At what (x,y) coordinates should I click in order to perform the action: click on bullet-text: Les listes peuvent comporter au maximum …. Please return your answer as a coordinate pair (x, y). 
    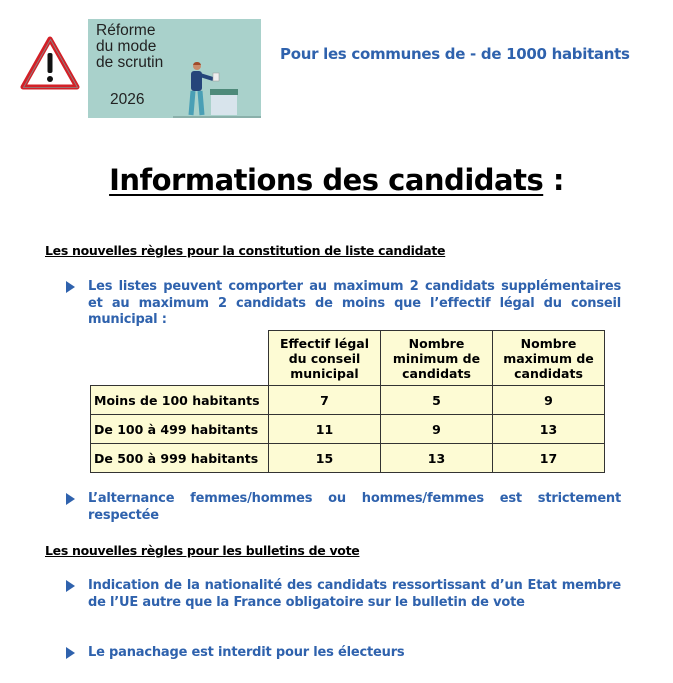
    Looking at the image, I should click on (354, 303).